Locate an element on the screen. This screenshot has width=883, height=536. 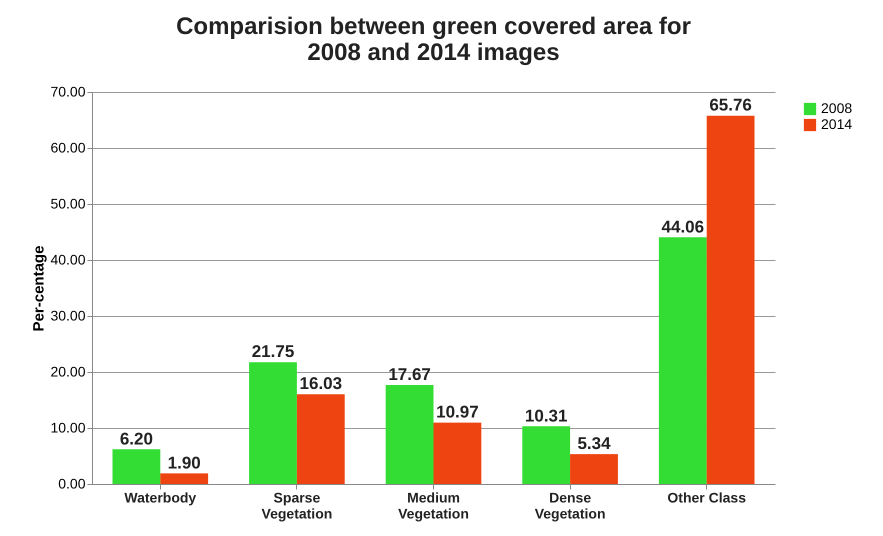
y-tick-label: 70.00 is located at coordinates (68, 92).